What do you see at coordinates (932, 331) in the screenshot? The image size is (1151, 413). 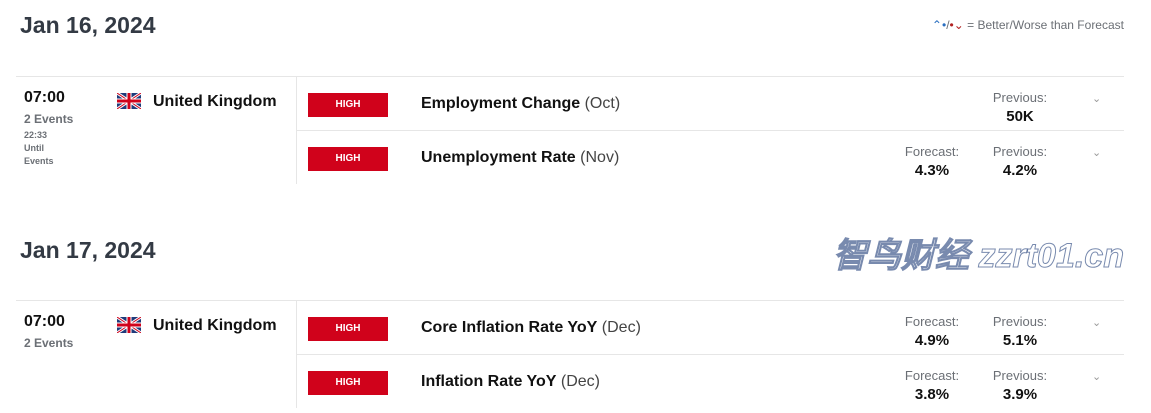 I see `forecast-value: Forecast: 4.9%` at bounding box center [932, 331].